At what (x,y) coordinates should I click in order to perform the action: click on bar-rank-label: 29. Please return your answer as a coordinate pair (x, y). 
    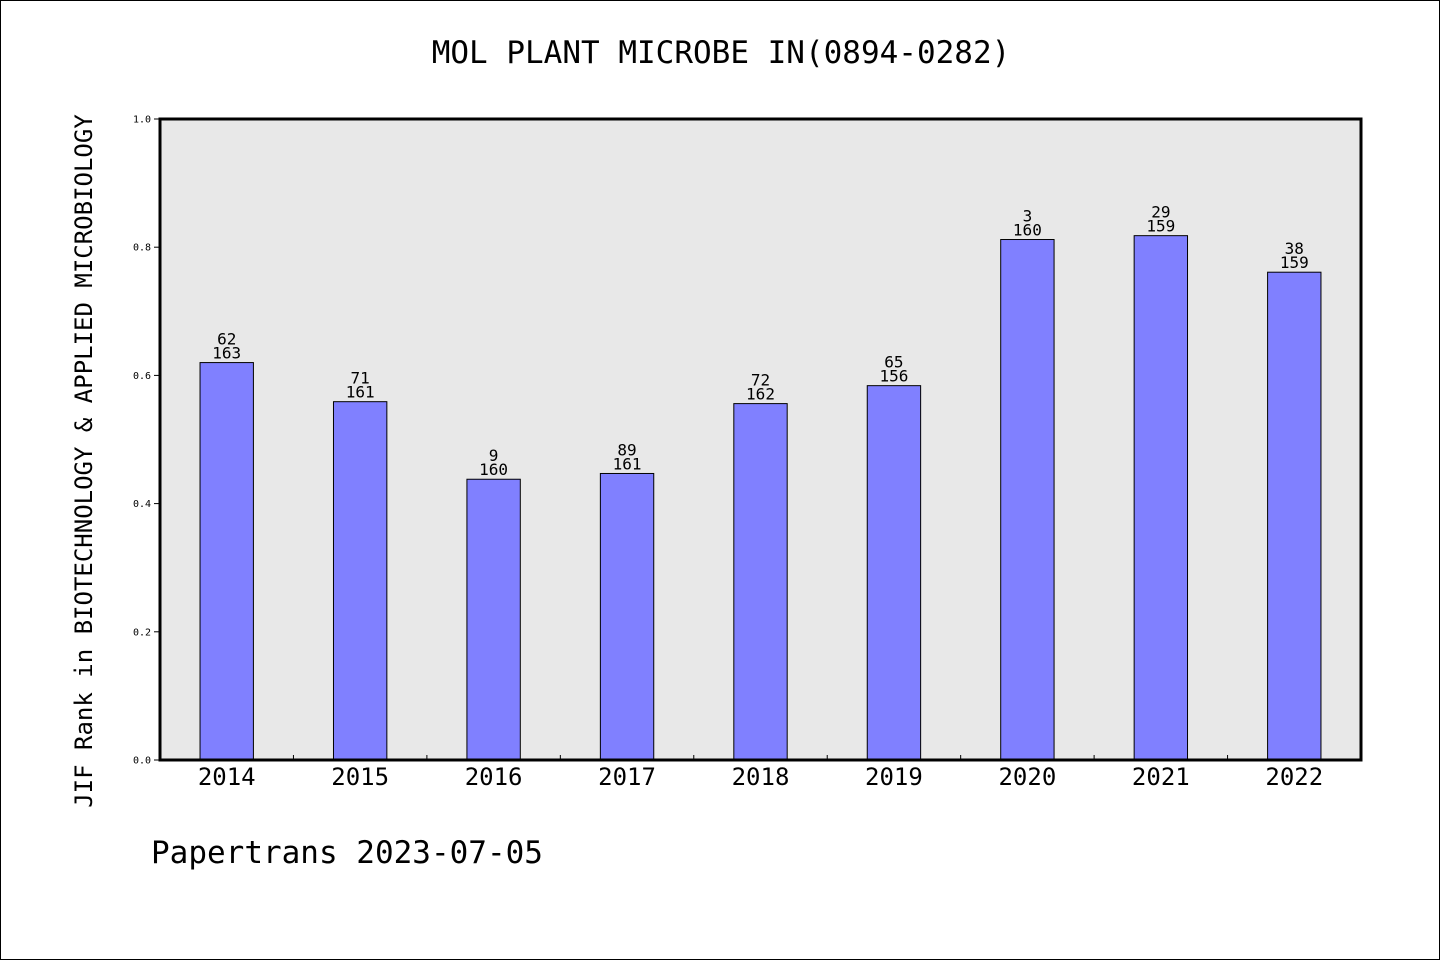
    Looking at the image, I should click on (1160, 212).